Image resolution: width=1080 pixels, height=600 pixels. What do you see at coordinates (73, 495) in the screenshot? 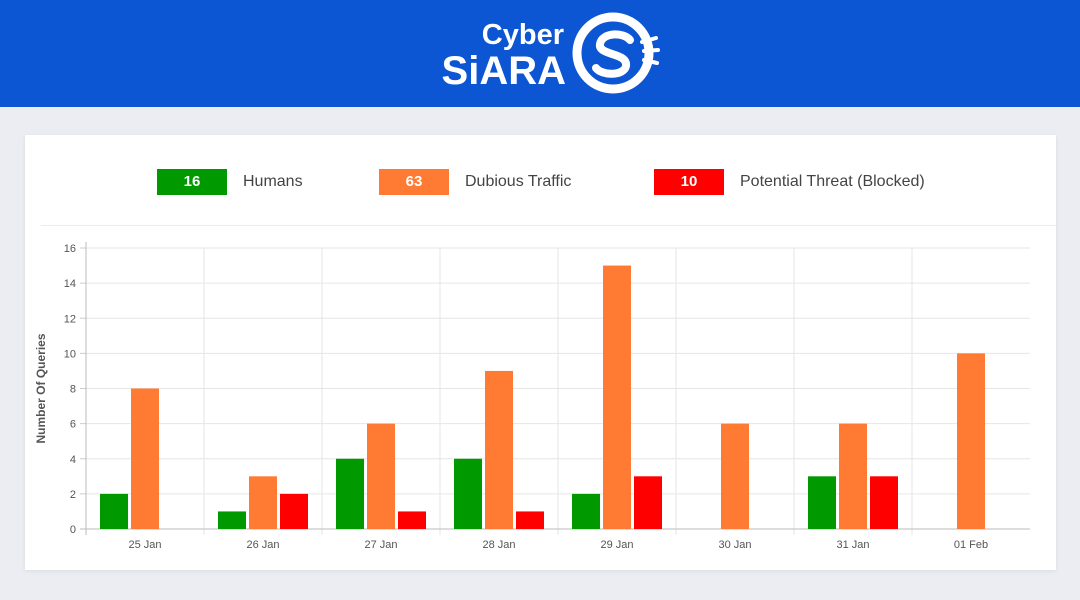
I see `y-tick-label: 2` at bounding box center [73, 495].